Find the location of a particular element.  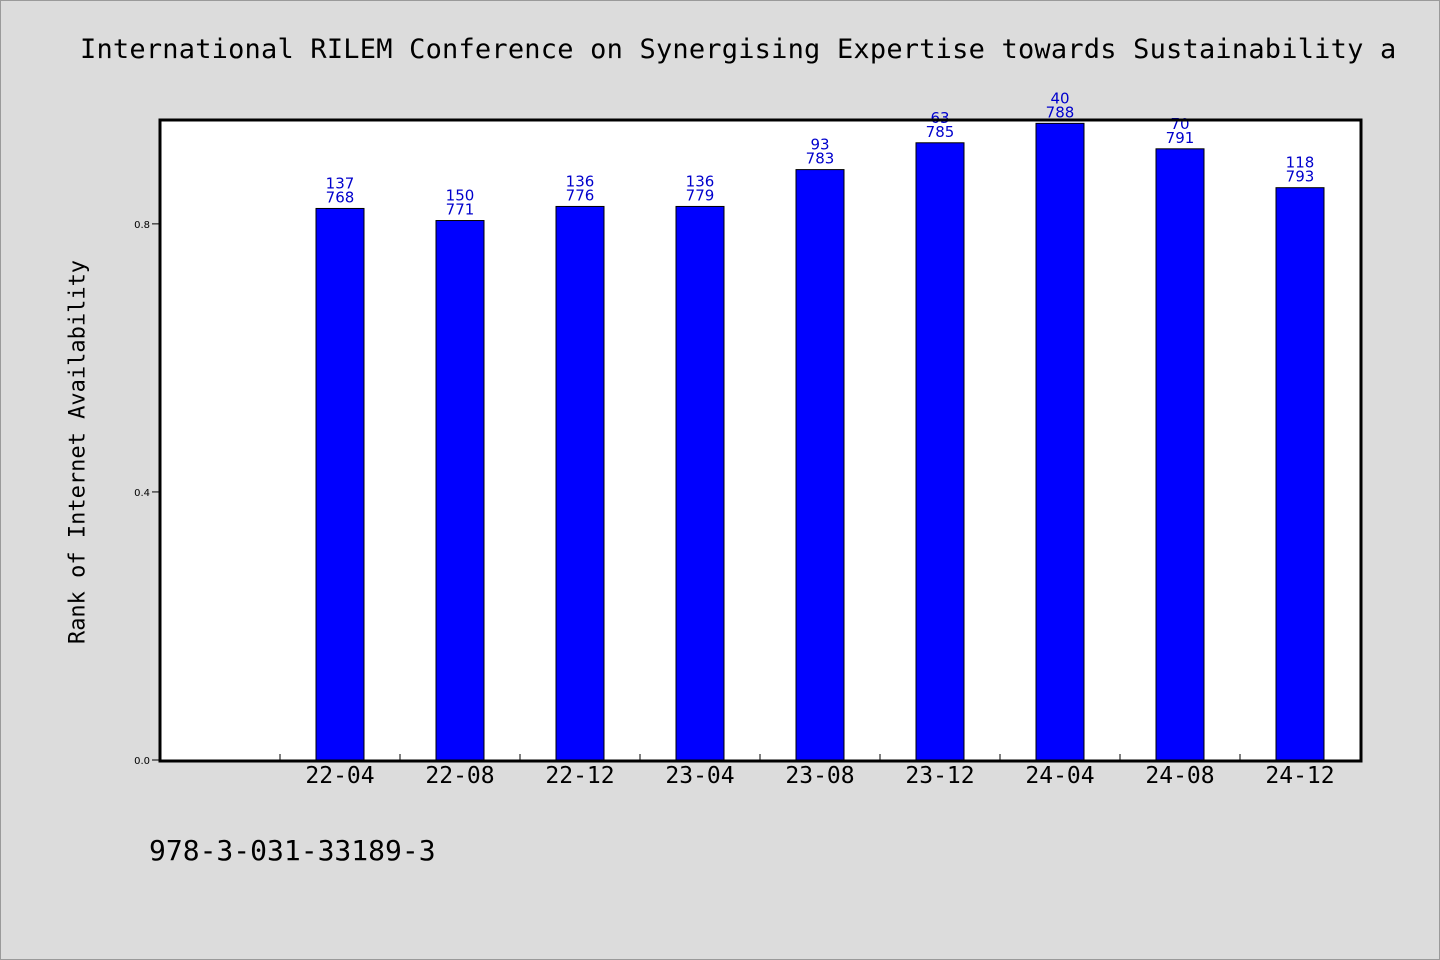

y-tick-label: 0.4 is located at coordinates (142, 493).